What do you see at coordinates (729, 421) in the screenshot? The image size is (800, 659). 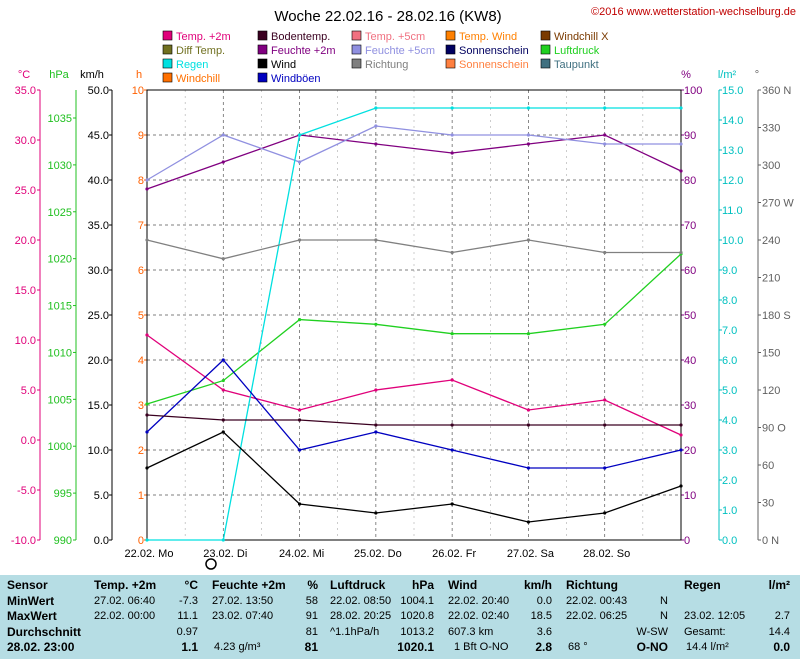 I see `rain-tick-label: 4.0` at bounding box center [729, 421].